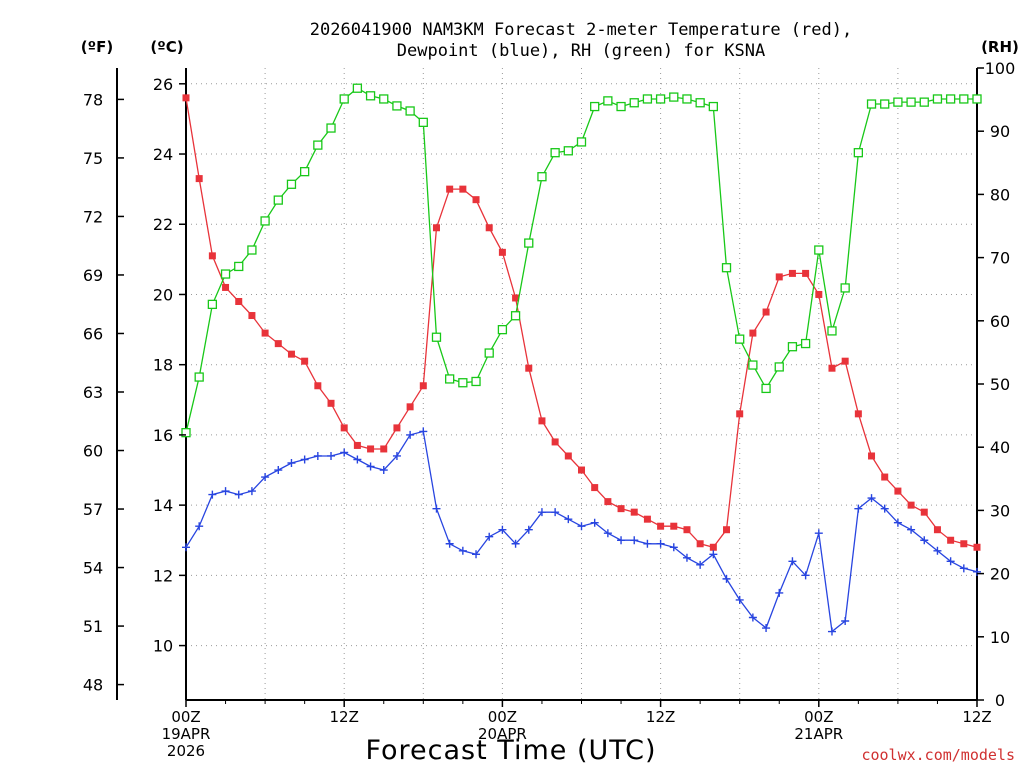  Describe the element at coordinates (163, 294) in the screenshot. I see `celsius-tick-label: 20` at that location.